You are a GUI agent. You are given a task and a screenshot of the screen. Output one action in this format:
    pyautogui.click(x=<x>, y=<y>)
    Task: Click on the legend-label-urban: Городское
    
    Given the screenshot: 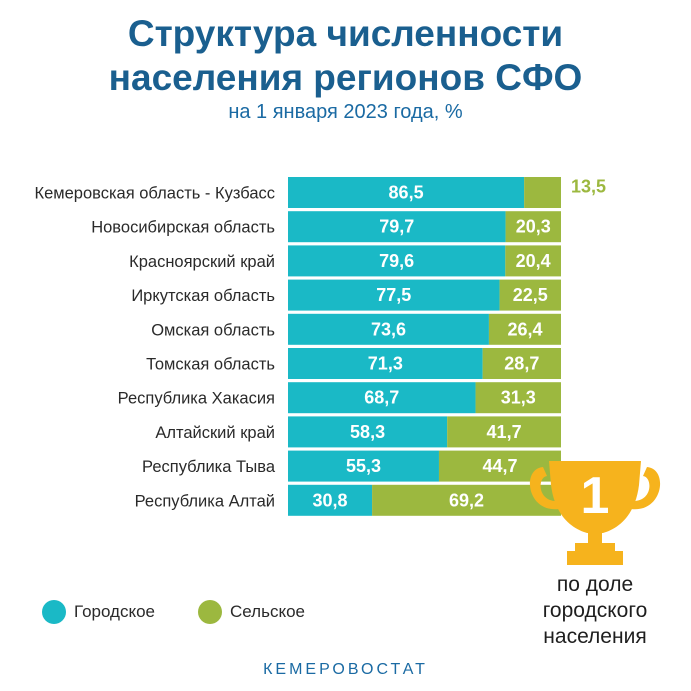 What is the action you would take?
    pyautogui.click(x=115, y=611)
    